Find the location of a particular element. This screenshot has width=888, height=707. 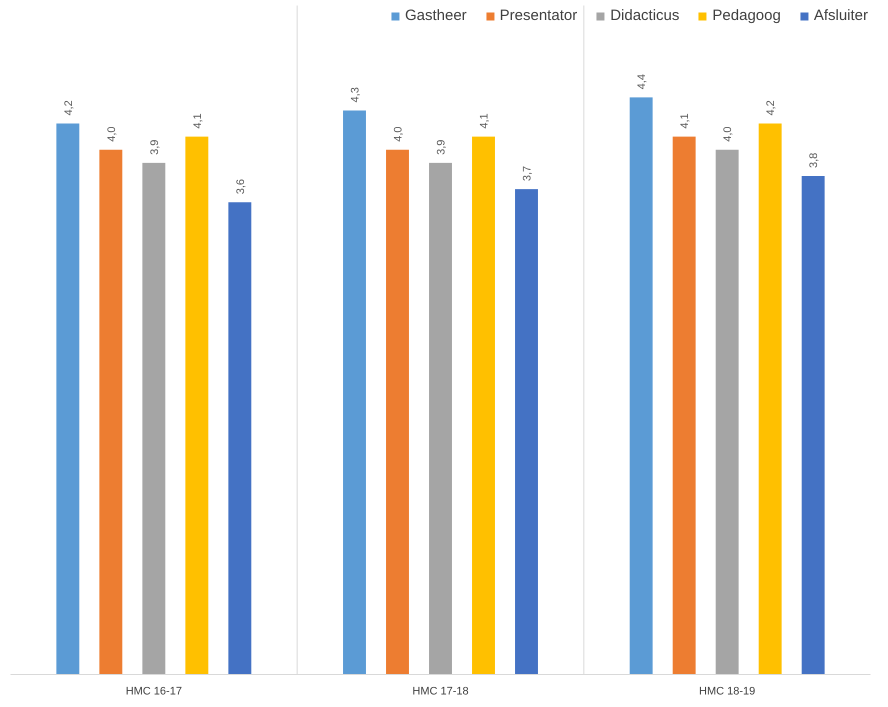

legend-label: Afsluiter is located at coordinates (841, 15).